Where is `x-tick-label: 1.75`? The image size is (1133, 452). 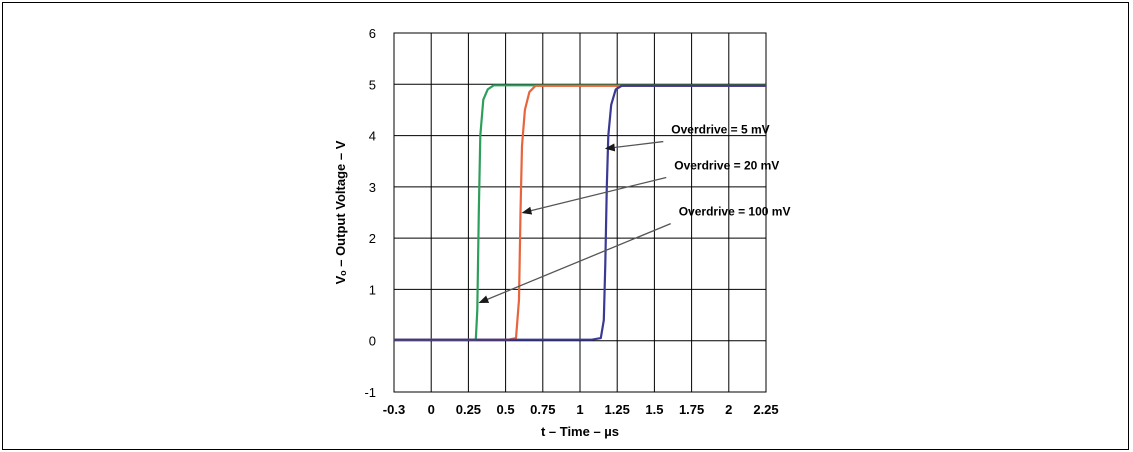
x-tick-label: 1.75 is located at coordinates (691, 409).